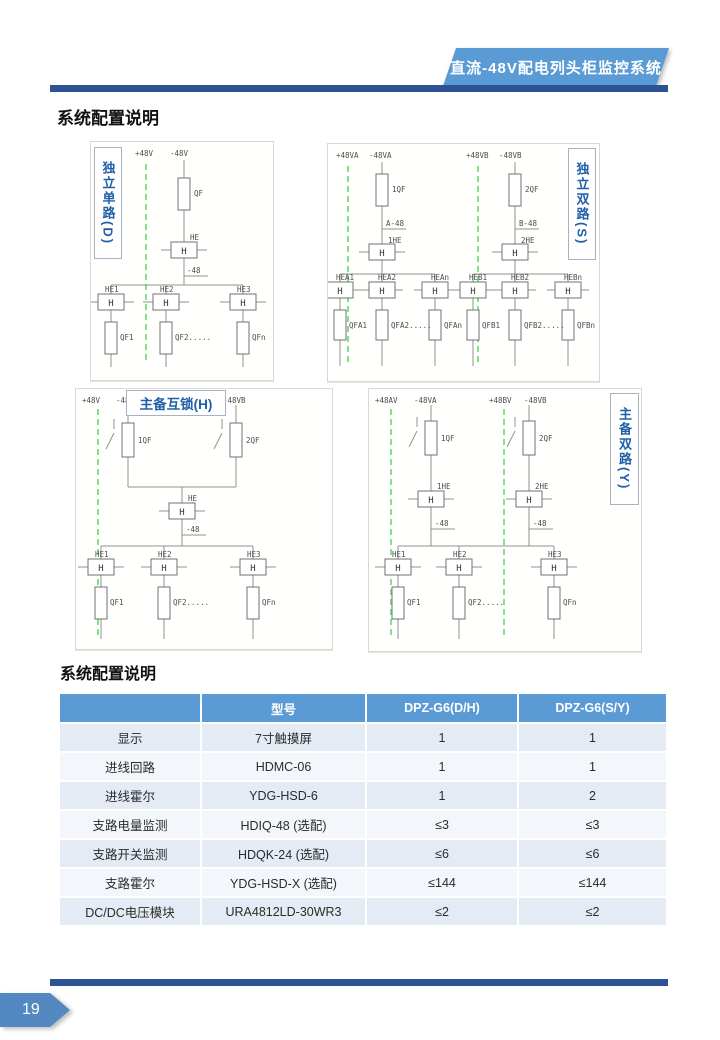 The height and width of the screenshot is (1040, 720). What do you see at coordinates (130, 766) in the screenshot?
I see `table-cell: 进线回路` at bounding box center [130, 766].